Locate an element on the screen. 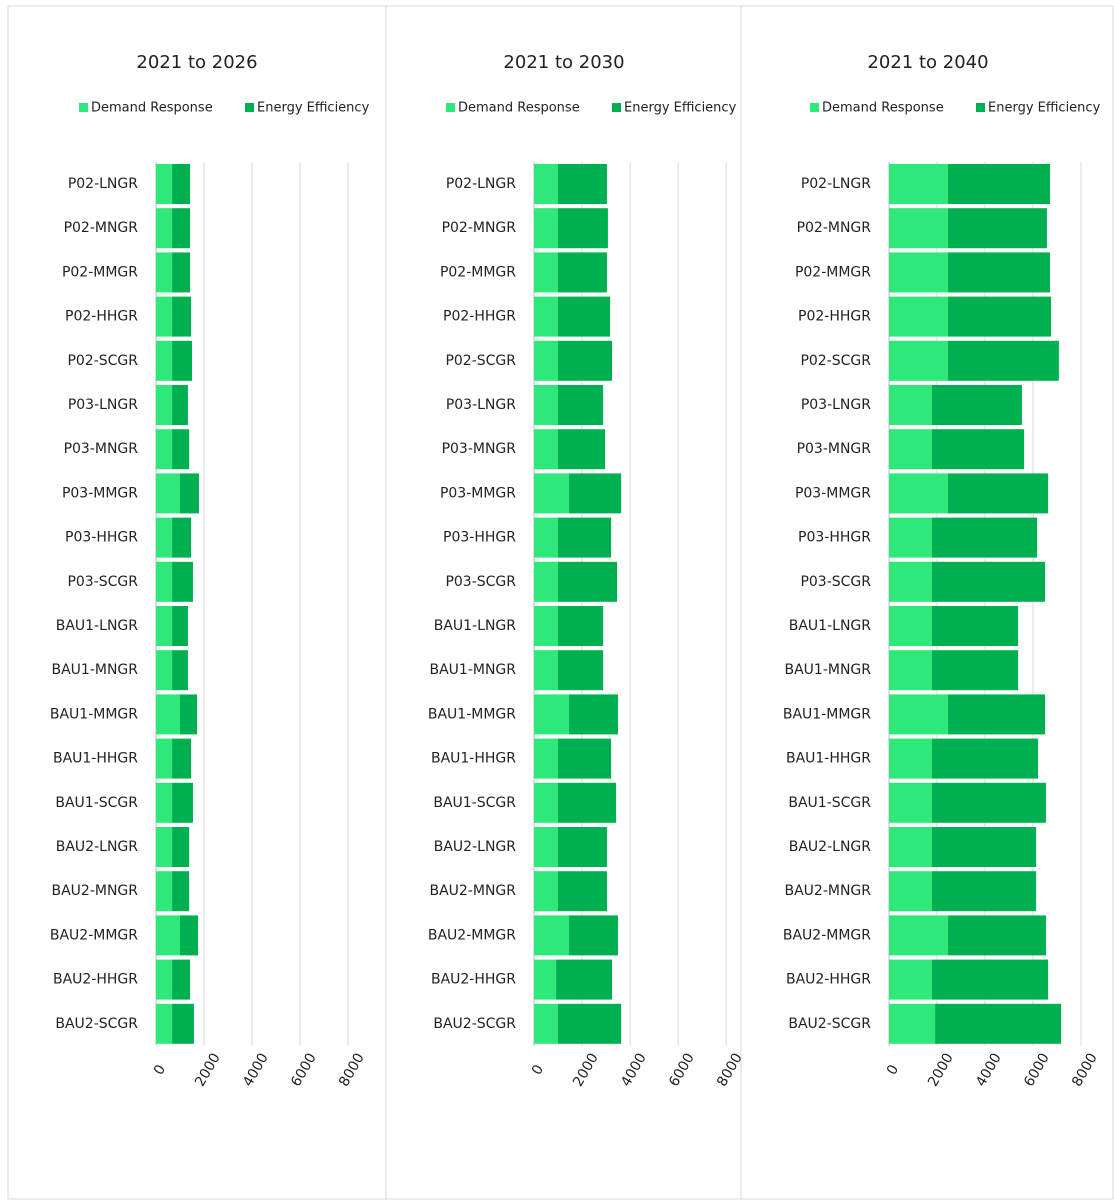 This screenshot has width=1114, height=1200. y-tick-label: P03-SCGR is located at coordinates (480, 582).